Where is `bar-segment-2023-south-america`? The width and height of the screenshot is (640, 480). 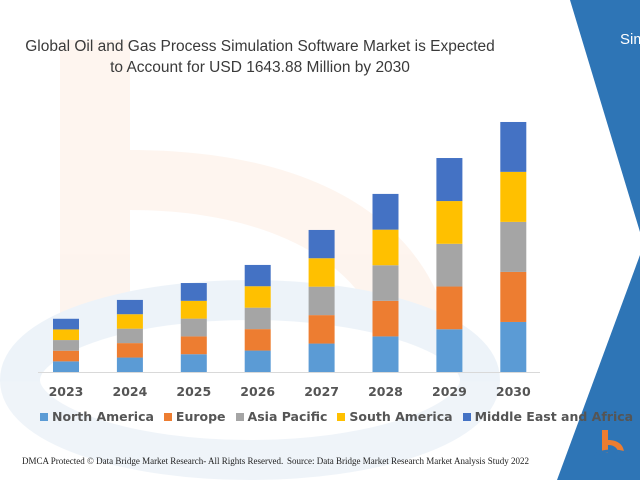
bar-segment-2023-south-america is located at coordinates (66, 335).